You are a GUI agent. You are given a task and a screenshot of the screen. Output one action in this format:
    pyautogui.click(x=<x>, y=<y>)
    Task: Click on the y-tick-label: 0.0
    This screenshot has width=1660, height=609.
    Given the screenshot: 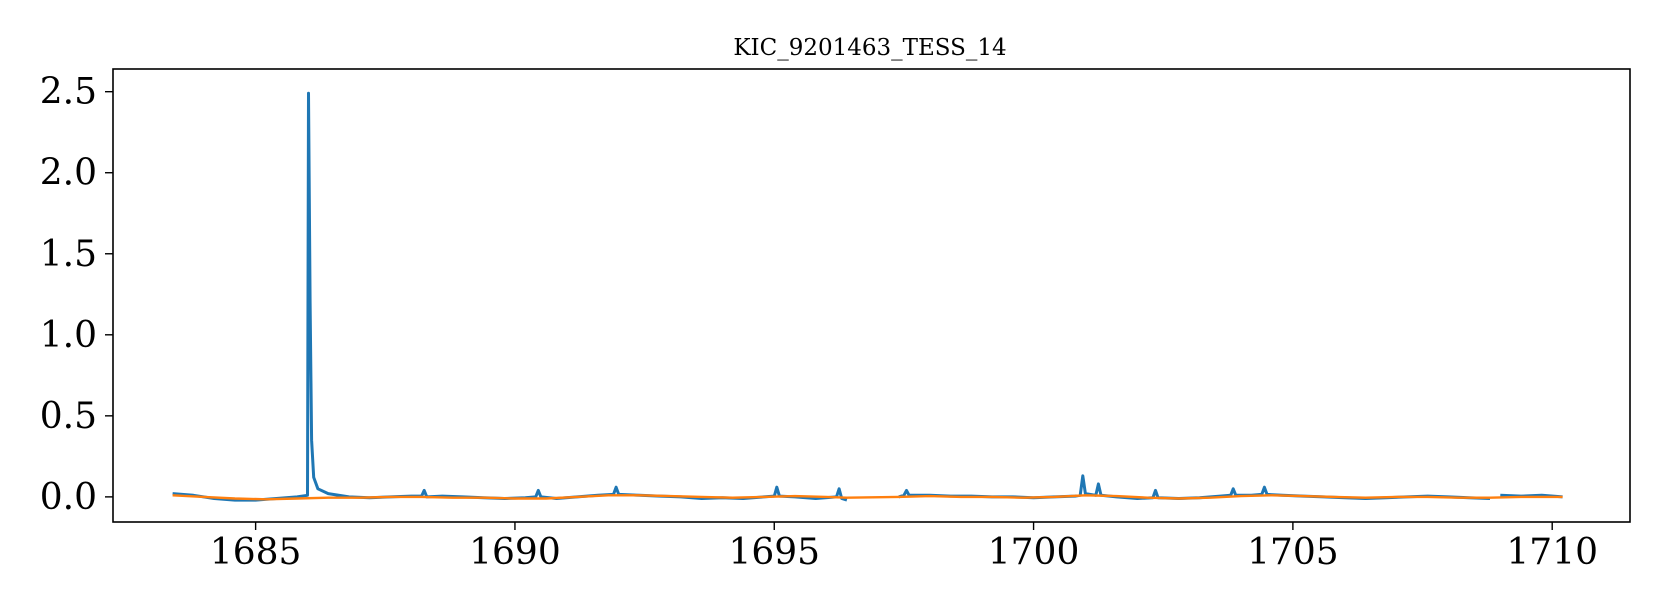 What is the action you would take?
    pyautogui.click(x=68, y=497)
    